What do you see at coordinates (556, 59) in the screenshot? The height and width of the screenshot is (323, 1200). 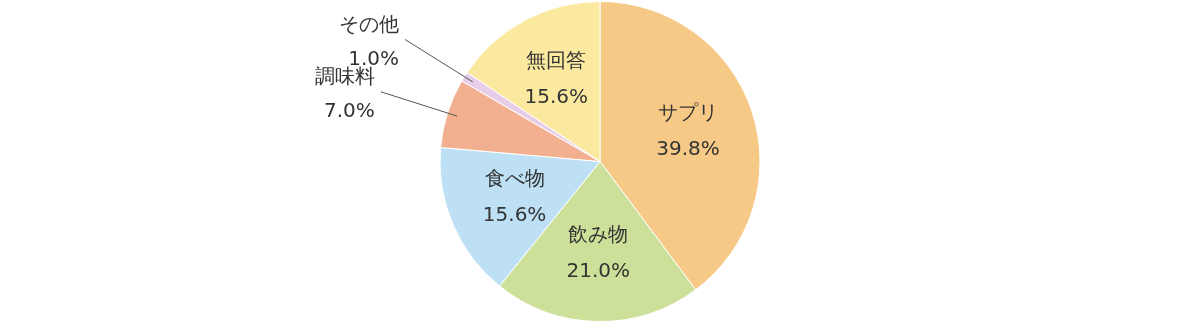 I see `slice-label: 無回答` at bounding box center [556, 59].